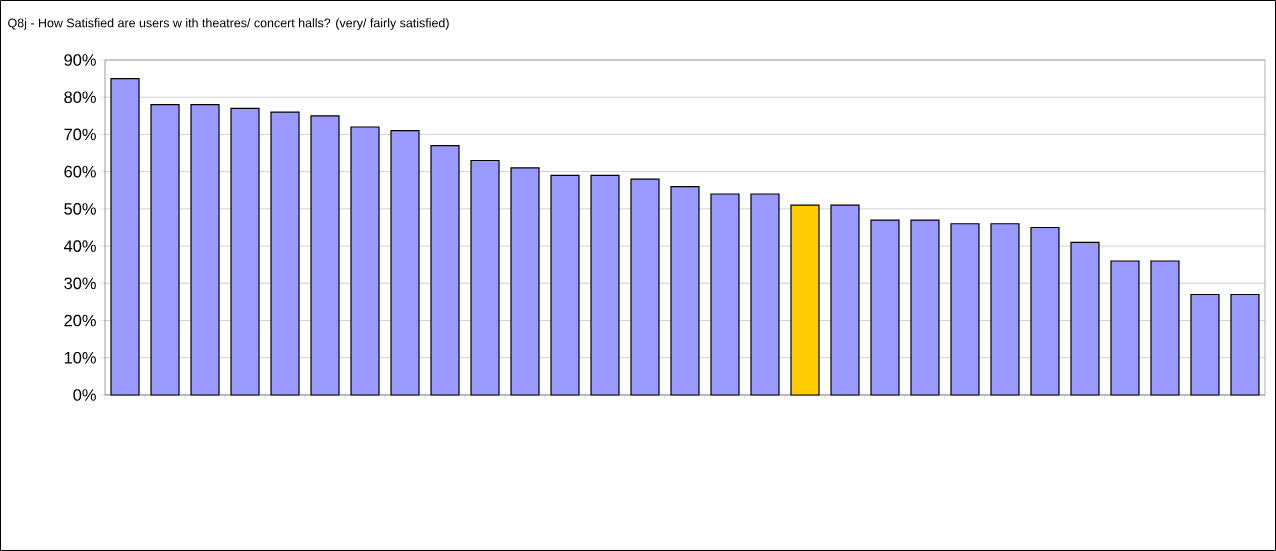 The width and height of the screenshot is (1276, 551). Describe the element at coordinates (80, 171) in the screenshot. I see `y-tick-label: 60%` at that location.